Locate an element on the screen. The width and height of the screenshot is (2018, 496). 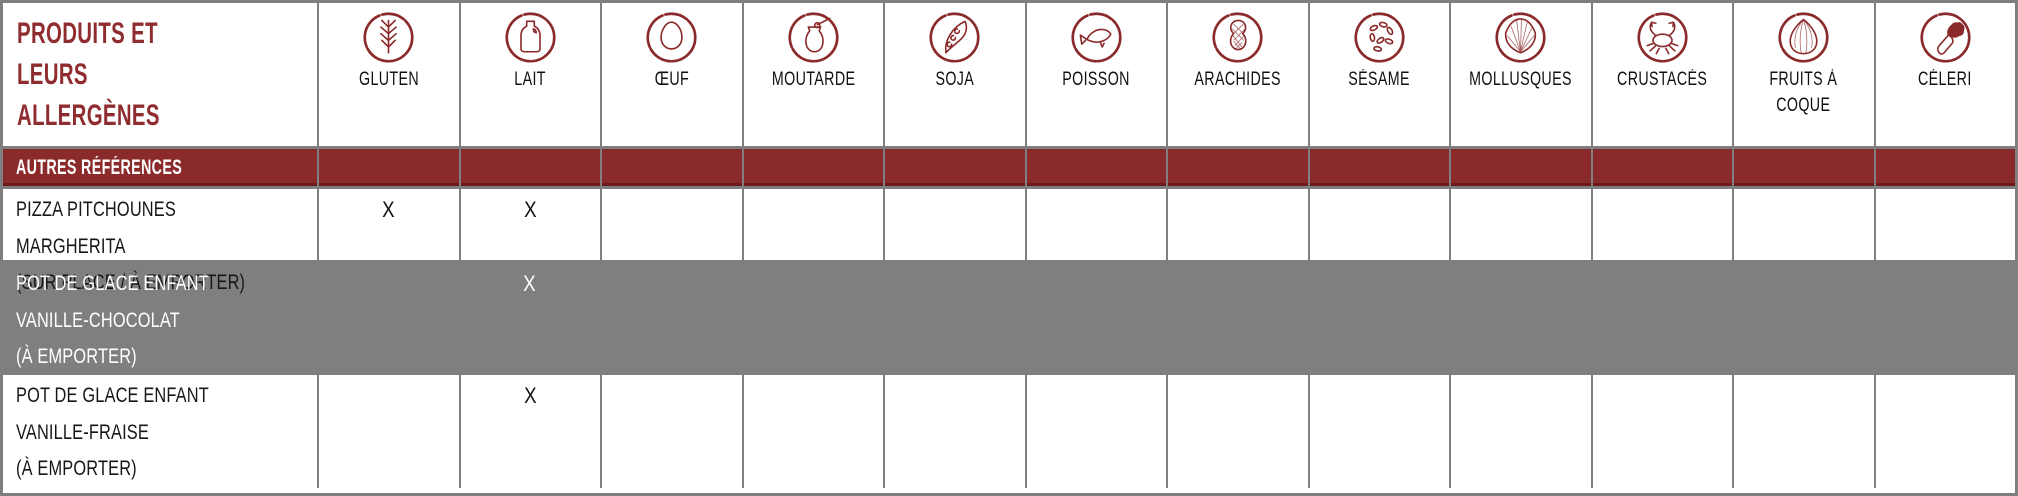
column-header-fruits-a-coque: FRUITS À COQUE is located at coordinates (1803, 74).